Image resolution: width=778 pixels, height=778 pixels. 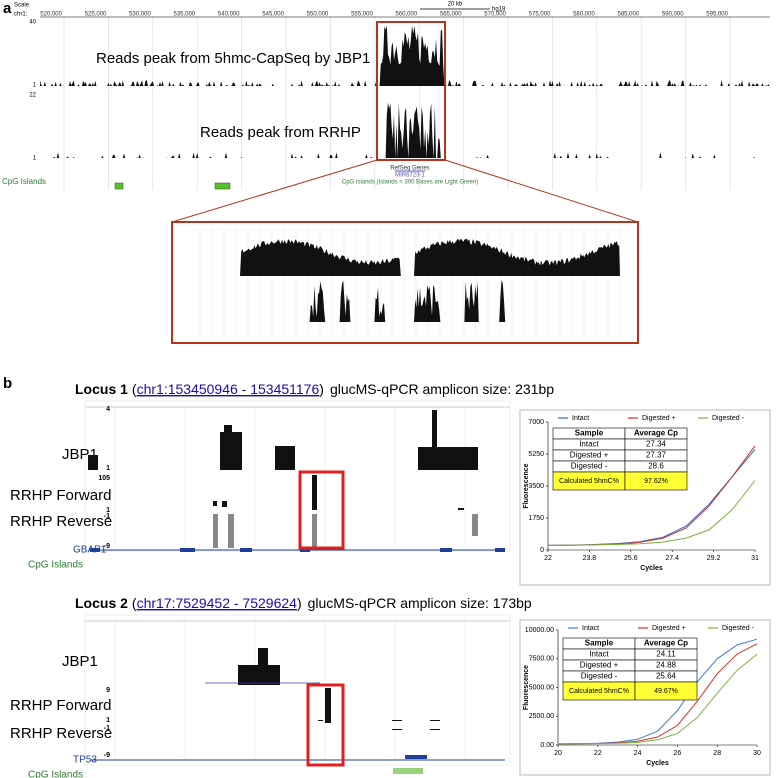 I want to click on locus-link: chr17:7529452 - 7529624, so click(x=217, y=603).